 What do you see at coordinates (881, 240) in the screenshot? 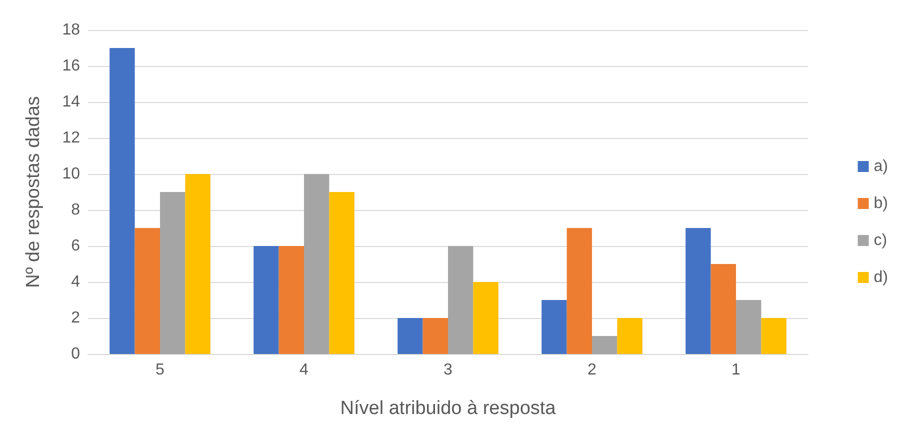
I see `legend-label: c)` at bounding box center [881, 240].